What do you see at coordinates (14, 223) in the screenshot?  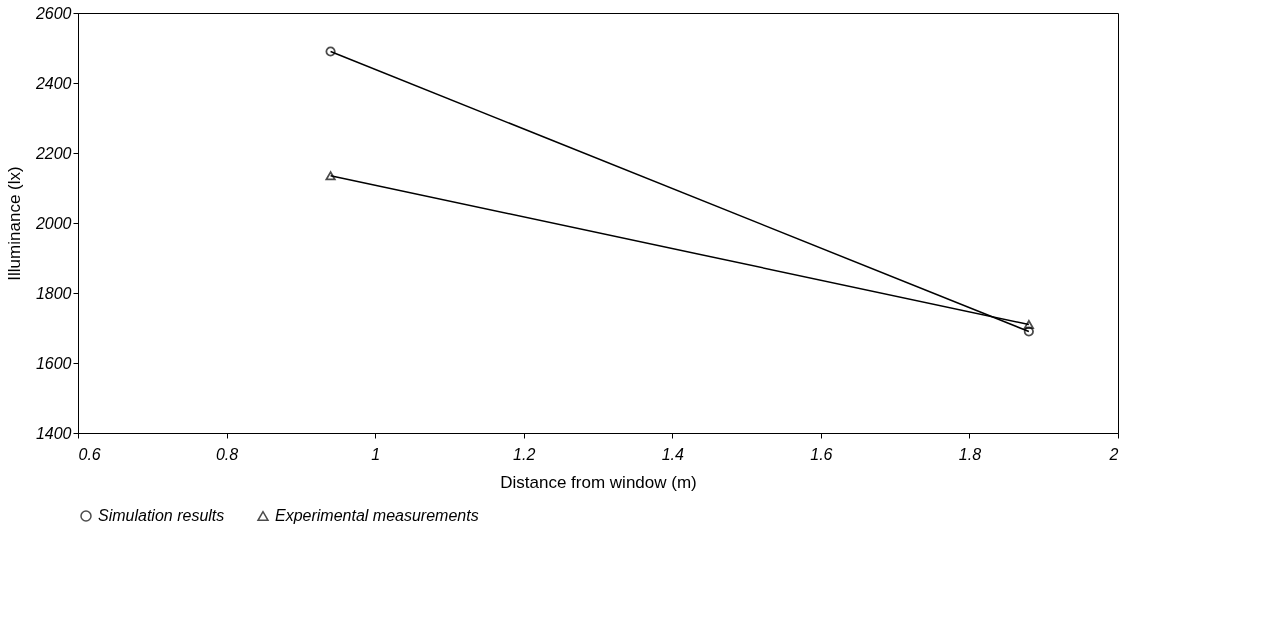 I see `y-axis-title: Illuminance (lx)` at bounding box center [14, 223].